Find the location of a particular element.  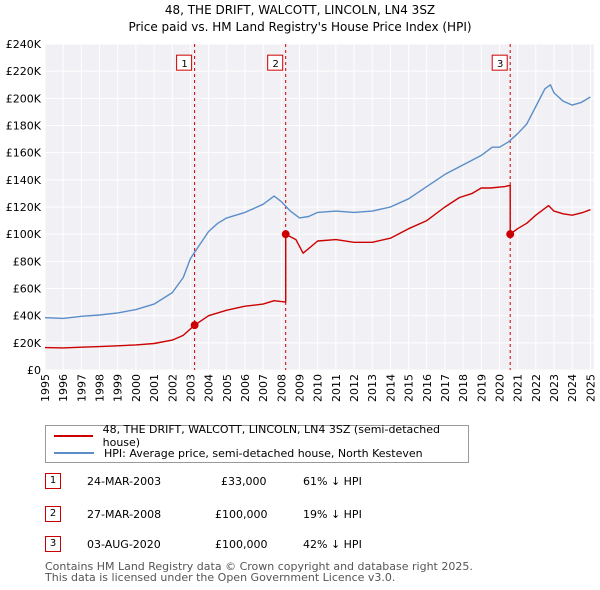

x-tick-label: 2002 is located at coordinates (172, 388).